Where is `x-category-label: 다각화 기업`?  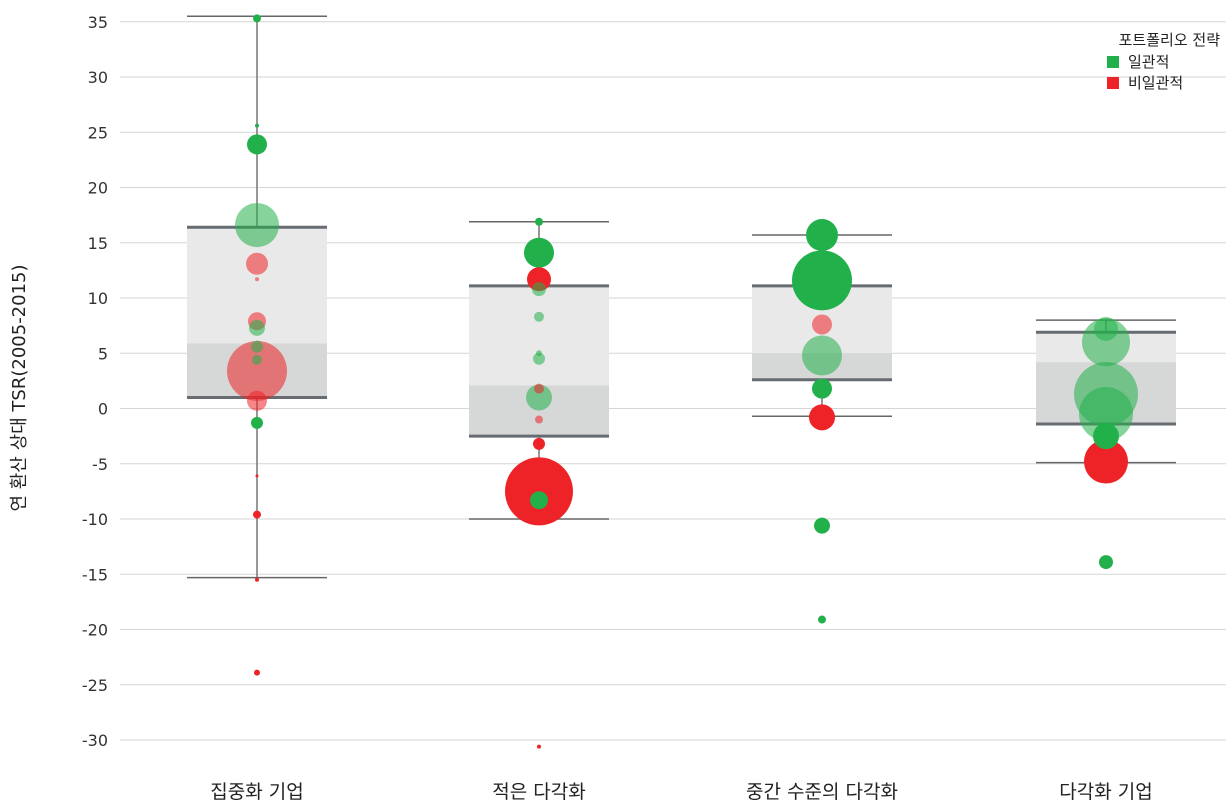 x-category-label: 다각화 기업 is located at coordinates (1105, 792).